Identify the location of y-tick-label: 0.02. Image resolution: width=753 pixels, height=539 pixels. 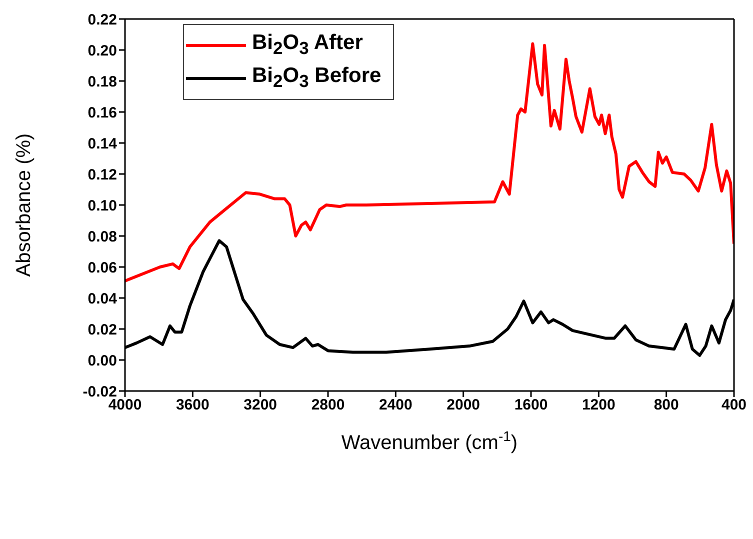
(102, 329).